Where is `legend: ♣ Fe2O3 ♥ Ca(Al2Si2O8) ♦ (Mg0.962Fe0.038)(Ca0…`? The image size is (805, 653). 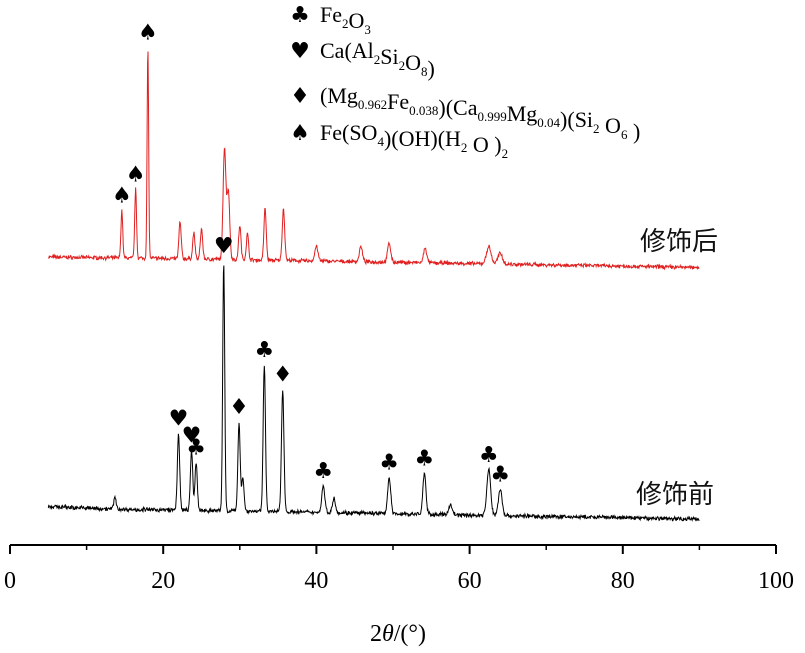 legend: ♣ Fe2O3 ♥ Ca(Al2Si2O8) ♦ (Mg0.962Fe0.038)(Ca0… is located at coordinates (465, 81).